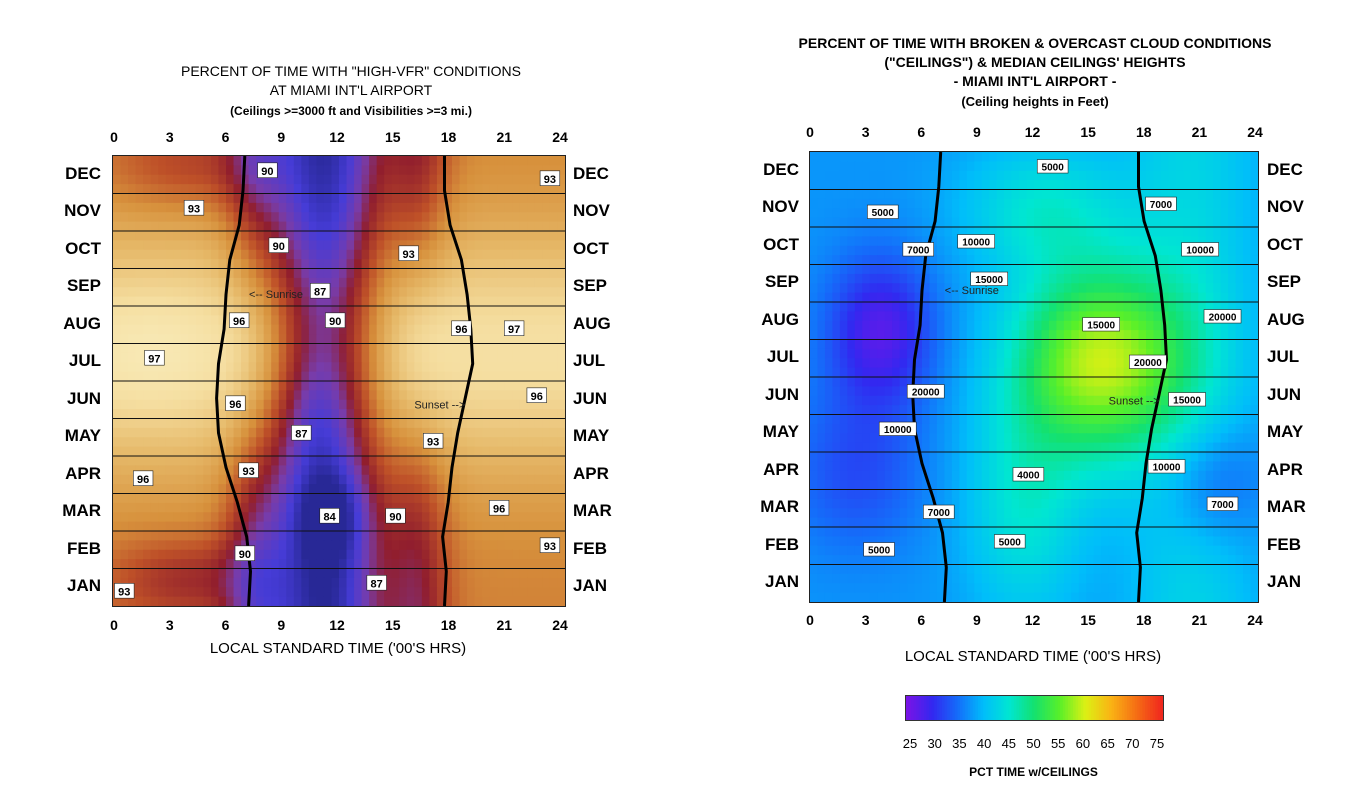  Describe the element at coordinates (781, 394) in the screenshot. I see `right-axis-left-month-jun: JUN` at that location.